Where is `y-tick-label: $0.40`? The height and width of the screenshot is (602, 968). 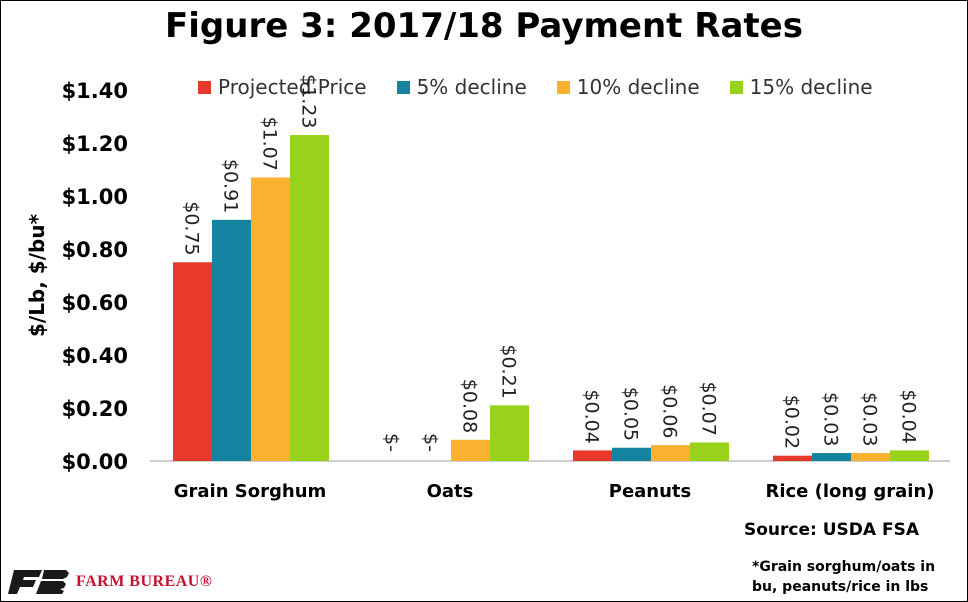 y-tick-label: $0.40 is located at coordinates (95, 356).